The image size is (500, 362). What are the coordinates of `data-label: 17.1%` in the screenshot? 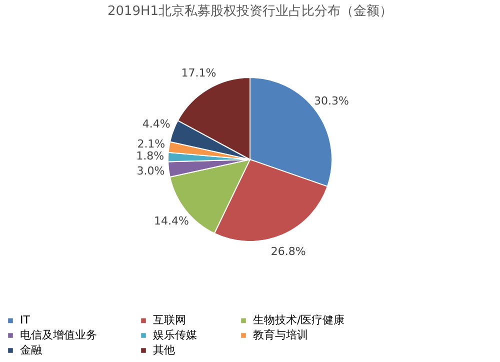 It's located at (198, 73).